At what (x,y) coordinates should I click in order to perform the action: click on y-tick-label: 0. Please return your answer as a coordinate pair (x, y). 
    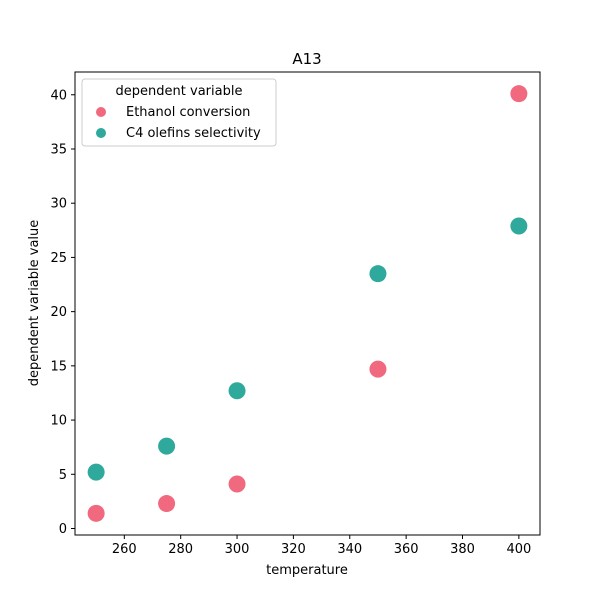
    Looking at the image, I should click on (63, 529).